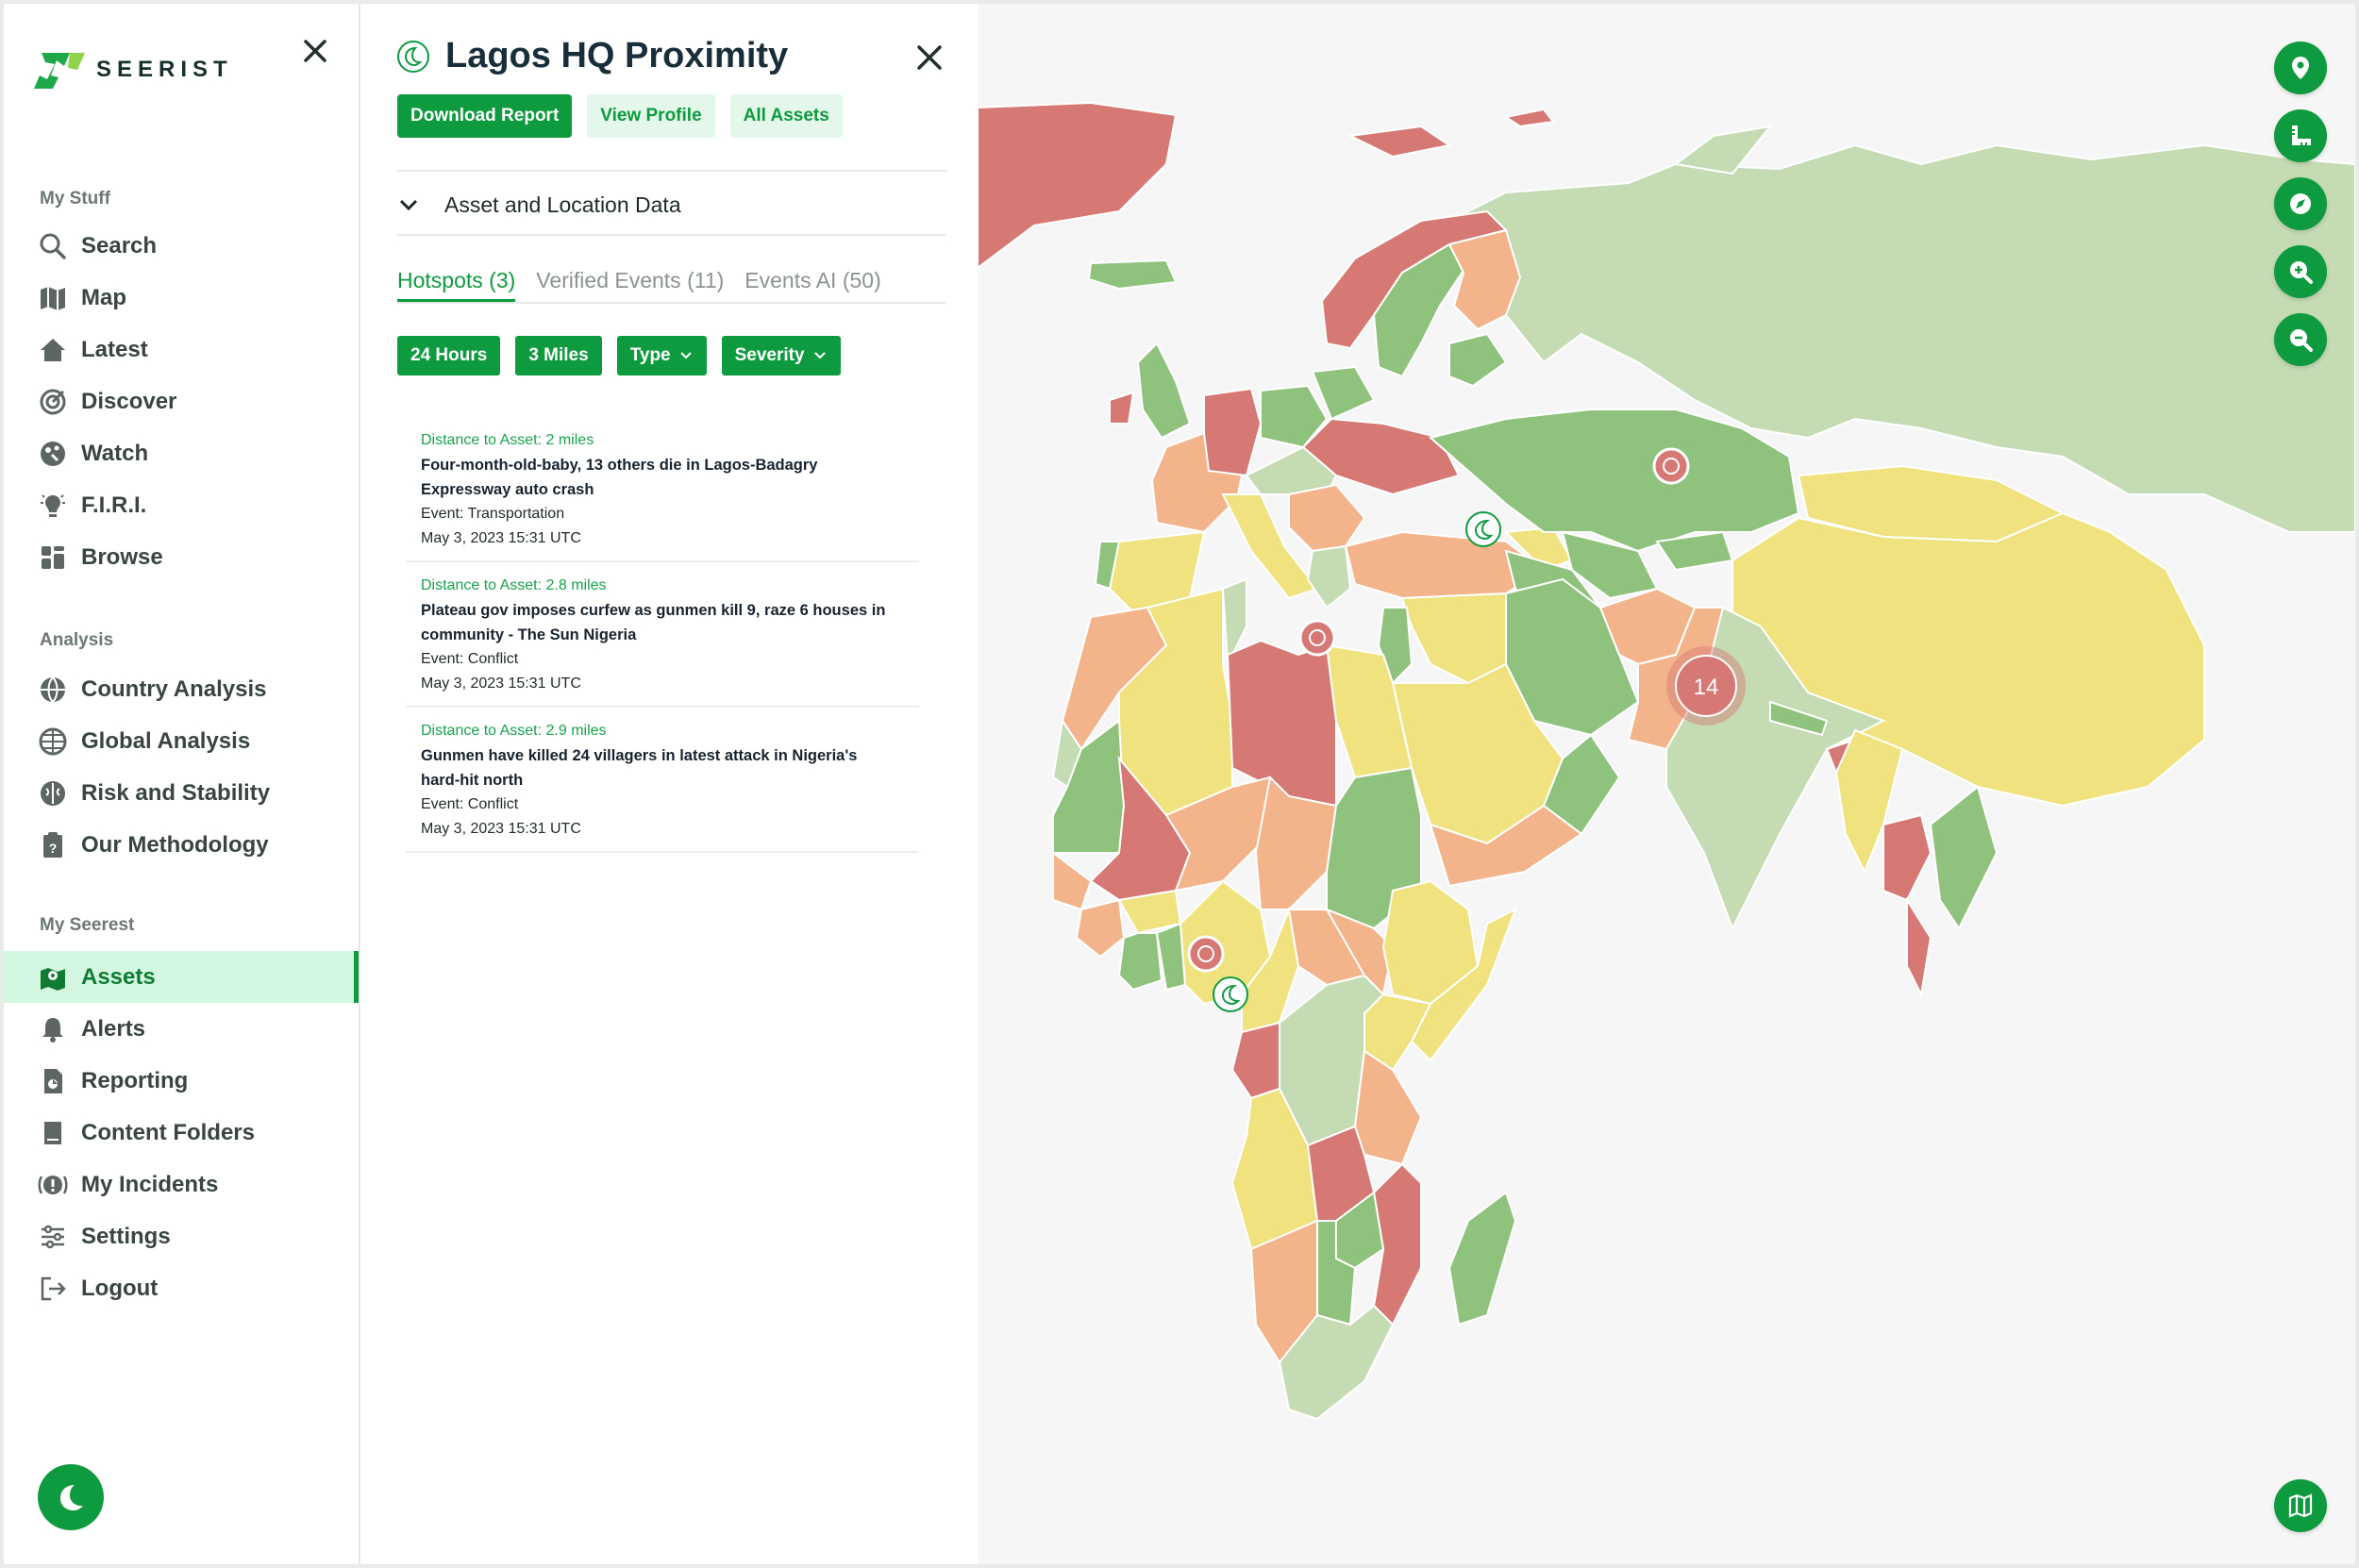  Describe the element at coordinates (1230, 994) in the screenshot. I see `map-marker-asset-lagos` at that location.